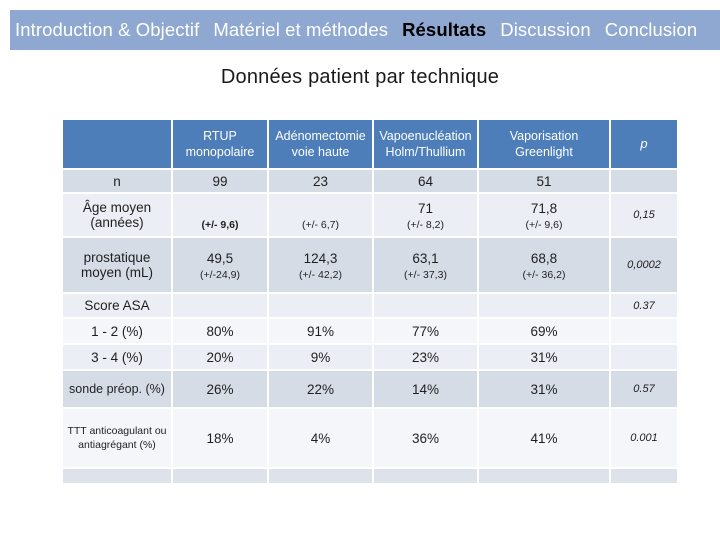  What do you see at coordinates (425, 274) in the screenshot?
I see `cell-sd: (+/- 37,3)` at bounding box center [425, 274].